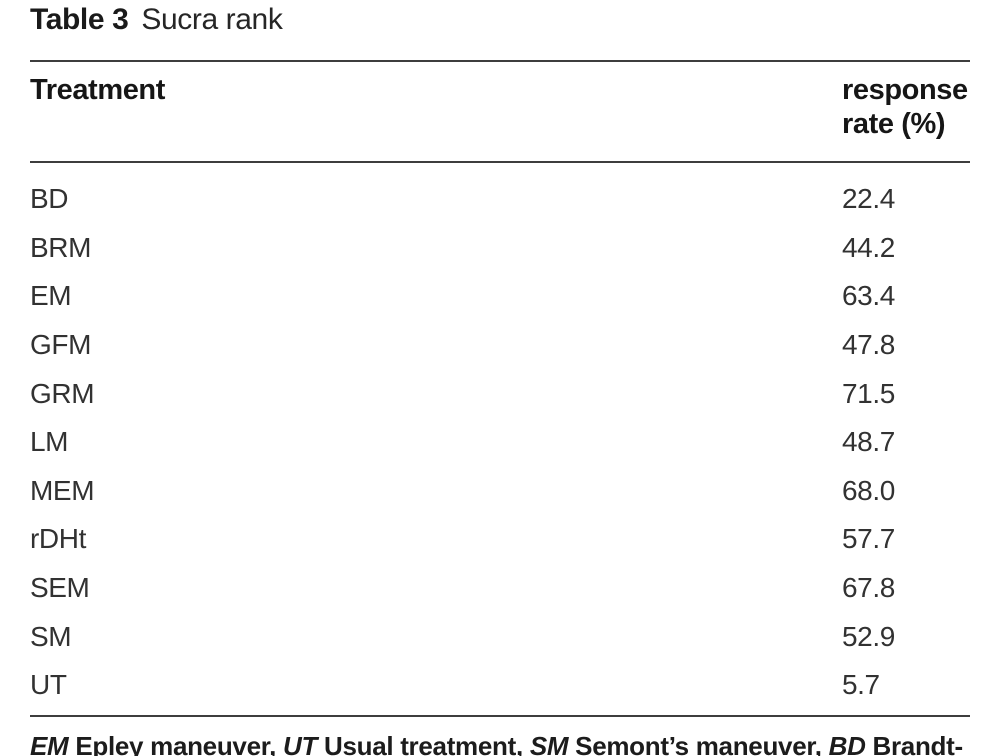 Image resolution: width=1000 pixels, height=756 pixels. Describe the element at coordinates (500, 61) in the screenshot. I see `divider-top` at that location.